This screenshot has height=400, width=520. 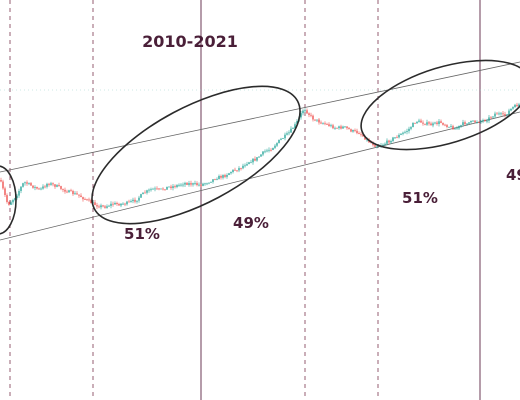 I want to click on annotation-51-second: 51%, so click(x=420, y=198).